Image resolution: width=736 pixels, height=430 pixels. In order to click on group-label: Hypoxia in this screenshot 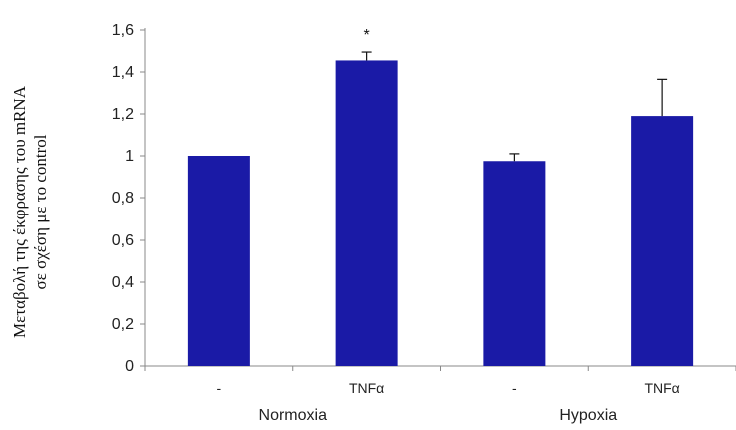, I will do `click(588, 415)`.